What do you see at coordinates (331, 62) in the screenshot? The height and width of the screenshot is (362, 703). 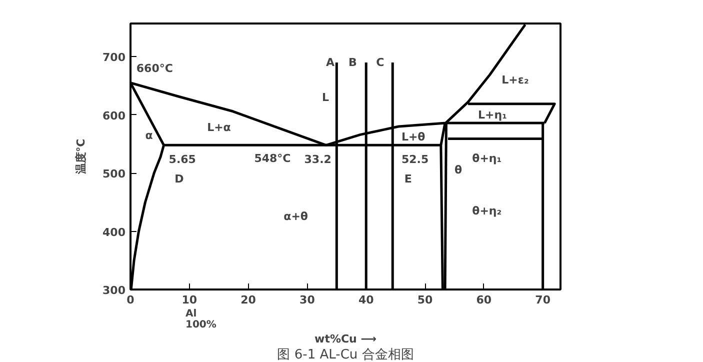 I see `annotation: A` at bounding box center [331, 62].